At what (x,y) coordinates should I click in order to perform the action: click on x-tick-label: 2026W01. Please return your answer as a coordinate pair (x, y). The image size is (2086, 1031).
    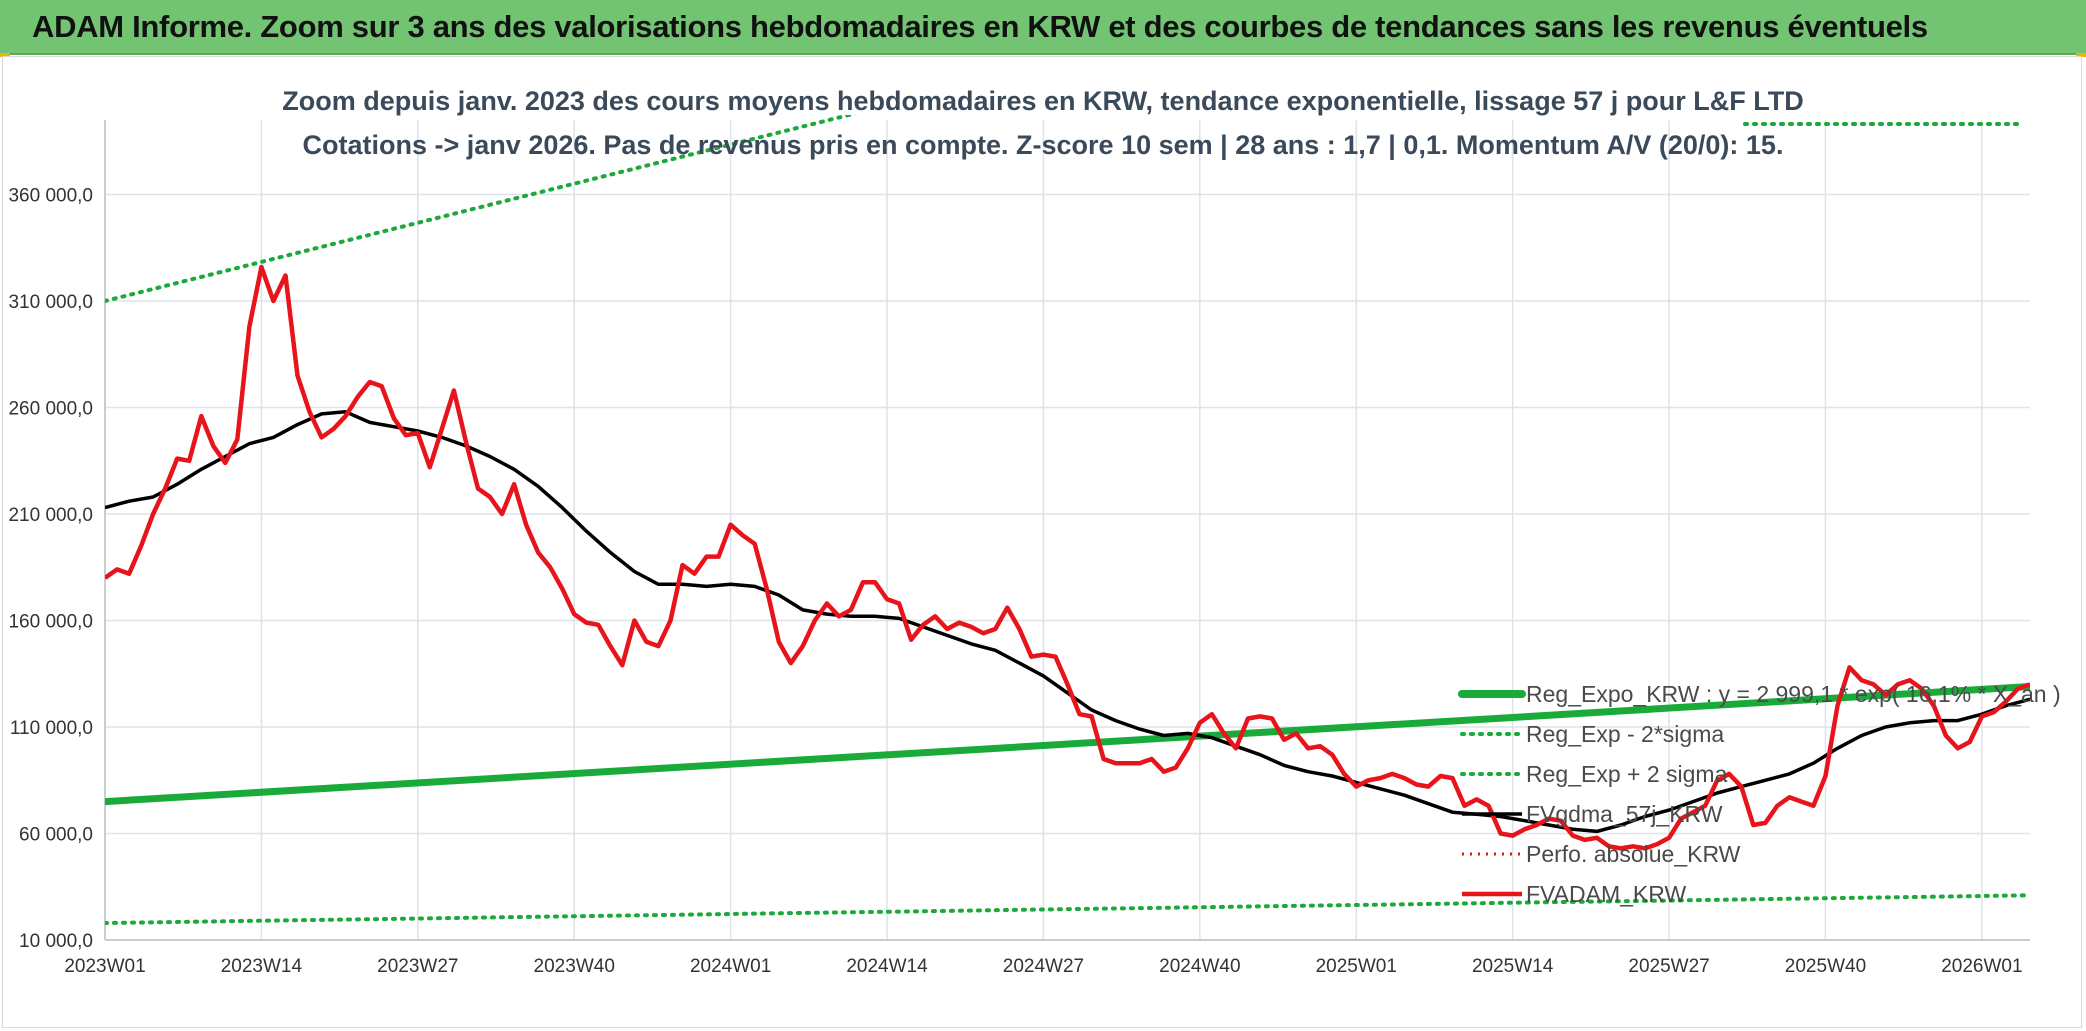
    Looking at the image, I should click on (1981, 966).